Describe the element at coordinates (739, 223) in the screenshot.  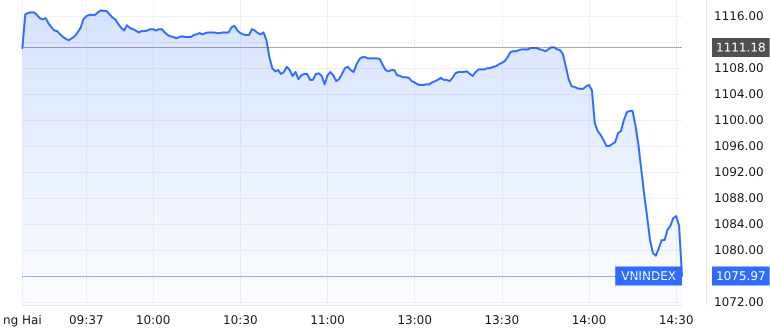
I see `y-tick-label: 1084.00` at that location.